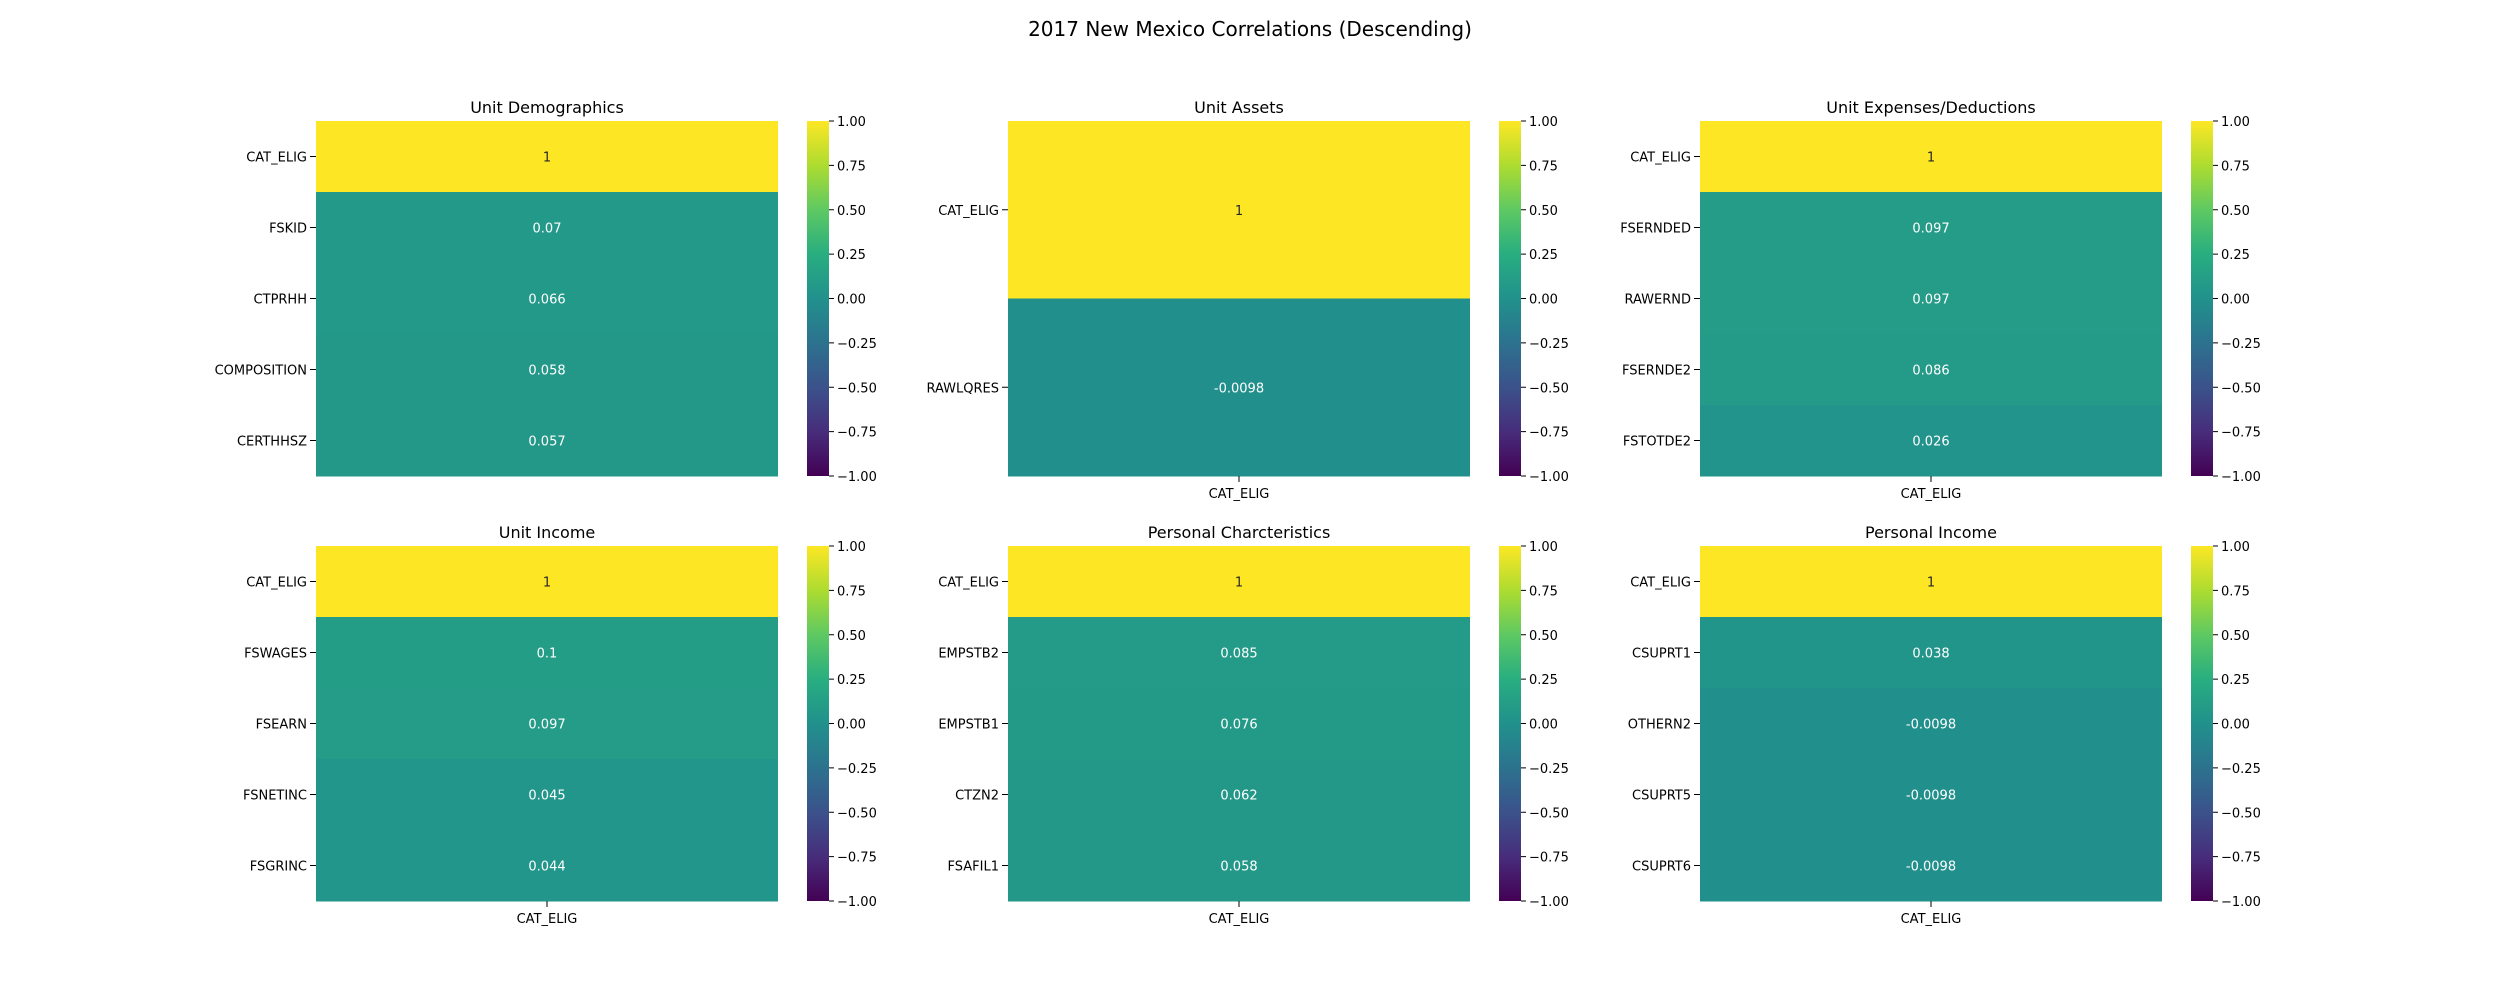 The image size is (2500, 1000). I want to click on panel-title: Unit Demographics, so click(547, 107).